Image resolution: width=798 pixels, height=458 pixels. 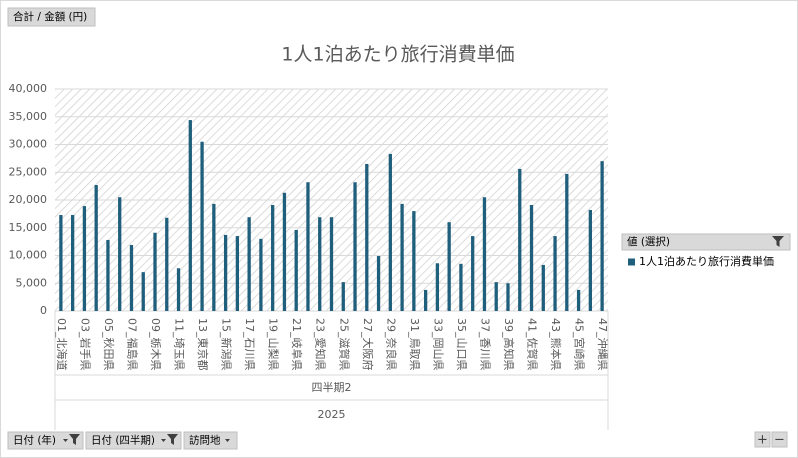 What do you see at coordinates (156, 344) in the screenshot?
I see `x-tick-label: 09_栃木県` at bounding box center [156, 344].